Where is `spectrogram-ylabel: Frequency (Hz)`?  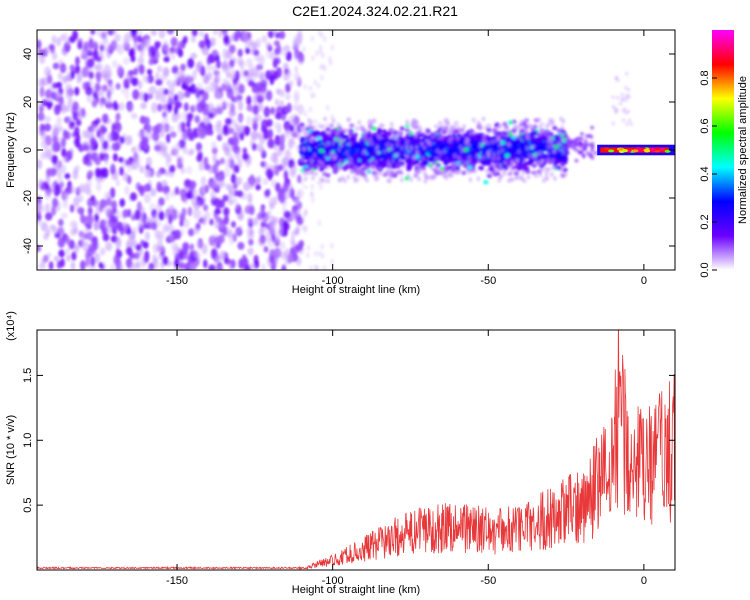 spectrogram-ylabel: Frequency (Hz) is located at coordinates (11, 150).